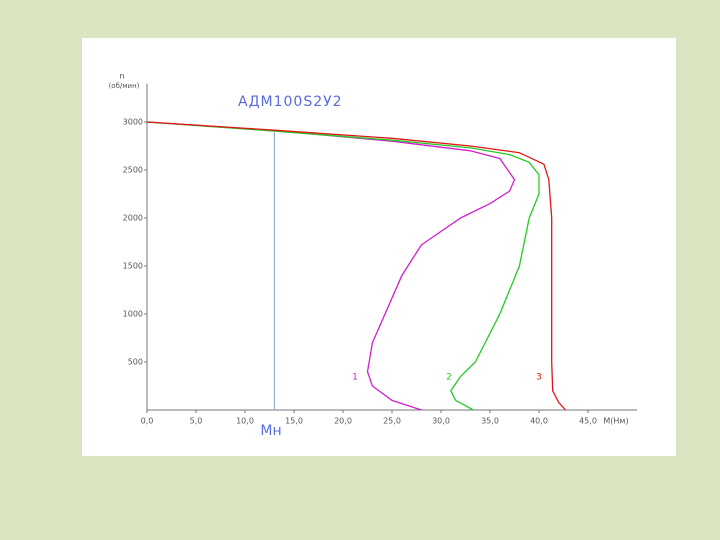 The image size is (720, 540). Describe the element at coordinates (133, 170) in the screenshot. I see `y-tick-label: 2500` at that location.